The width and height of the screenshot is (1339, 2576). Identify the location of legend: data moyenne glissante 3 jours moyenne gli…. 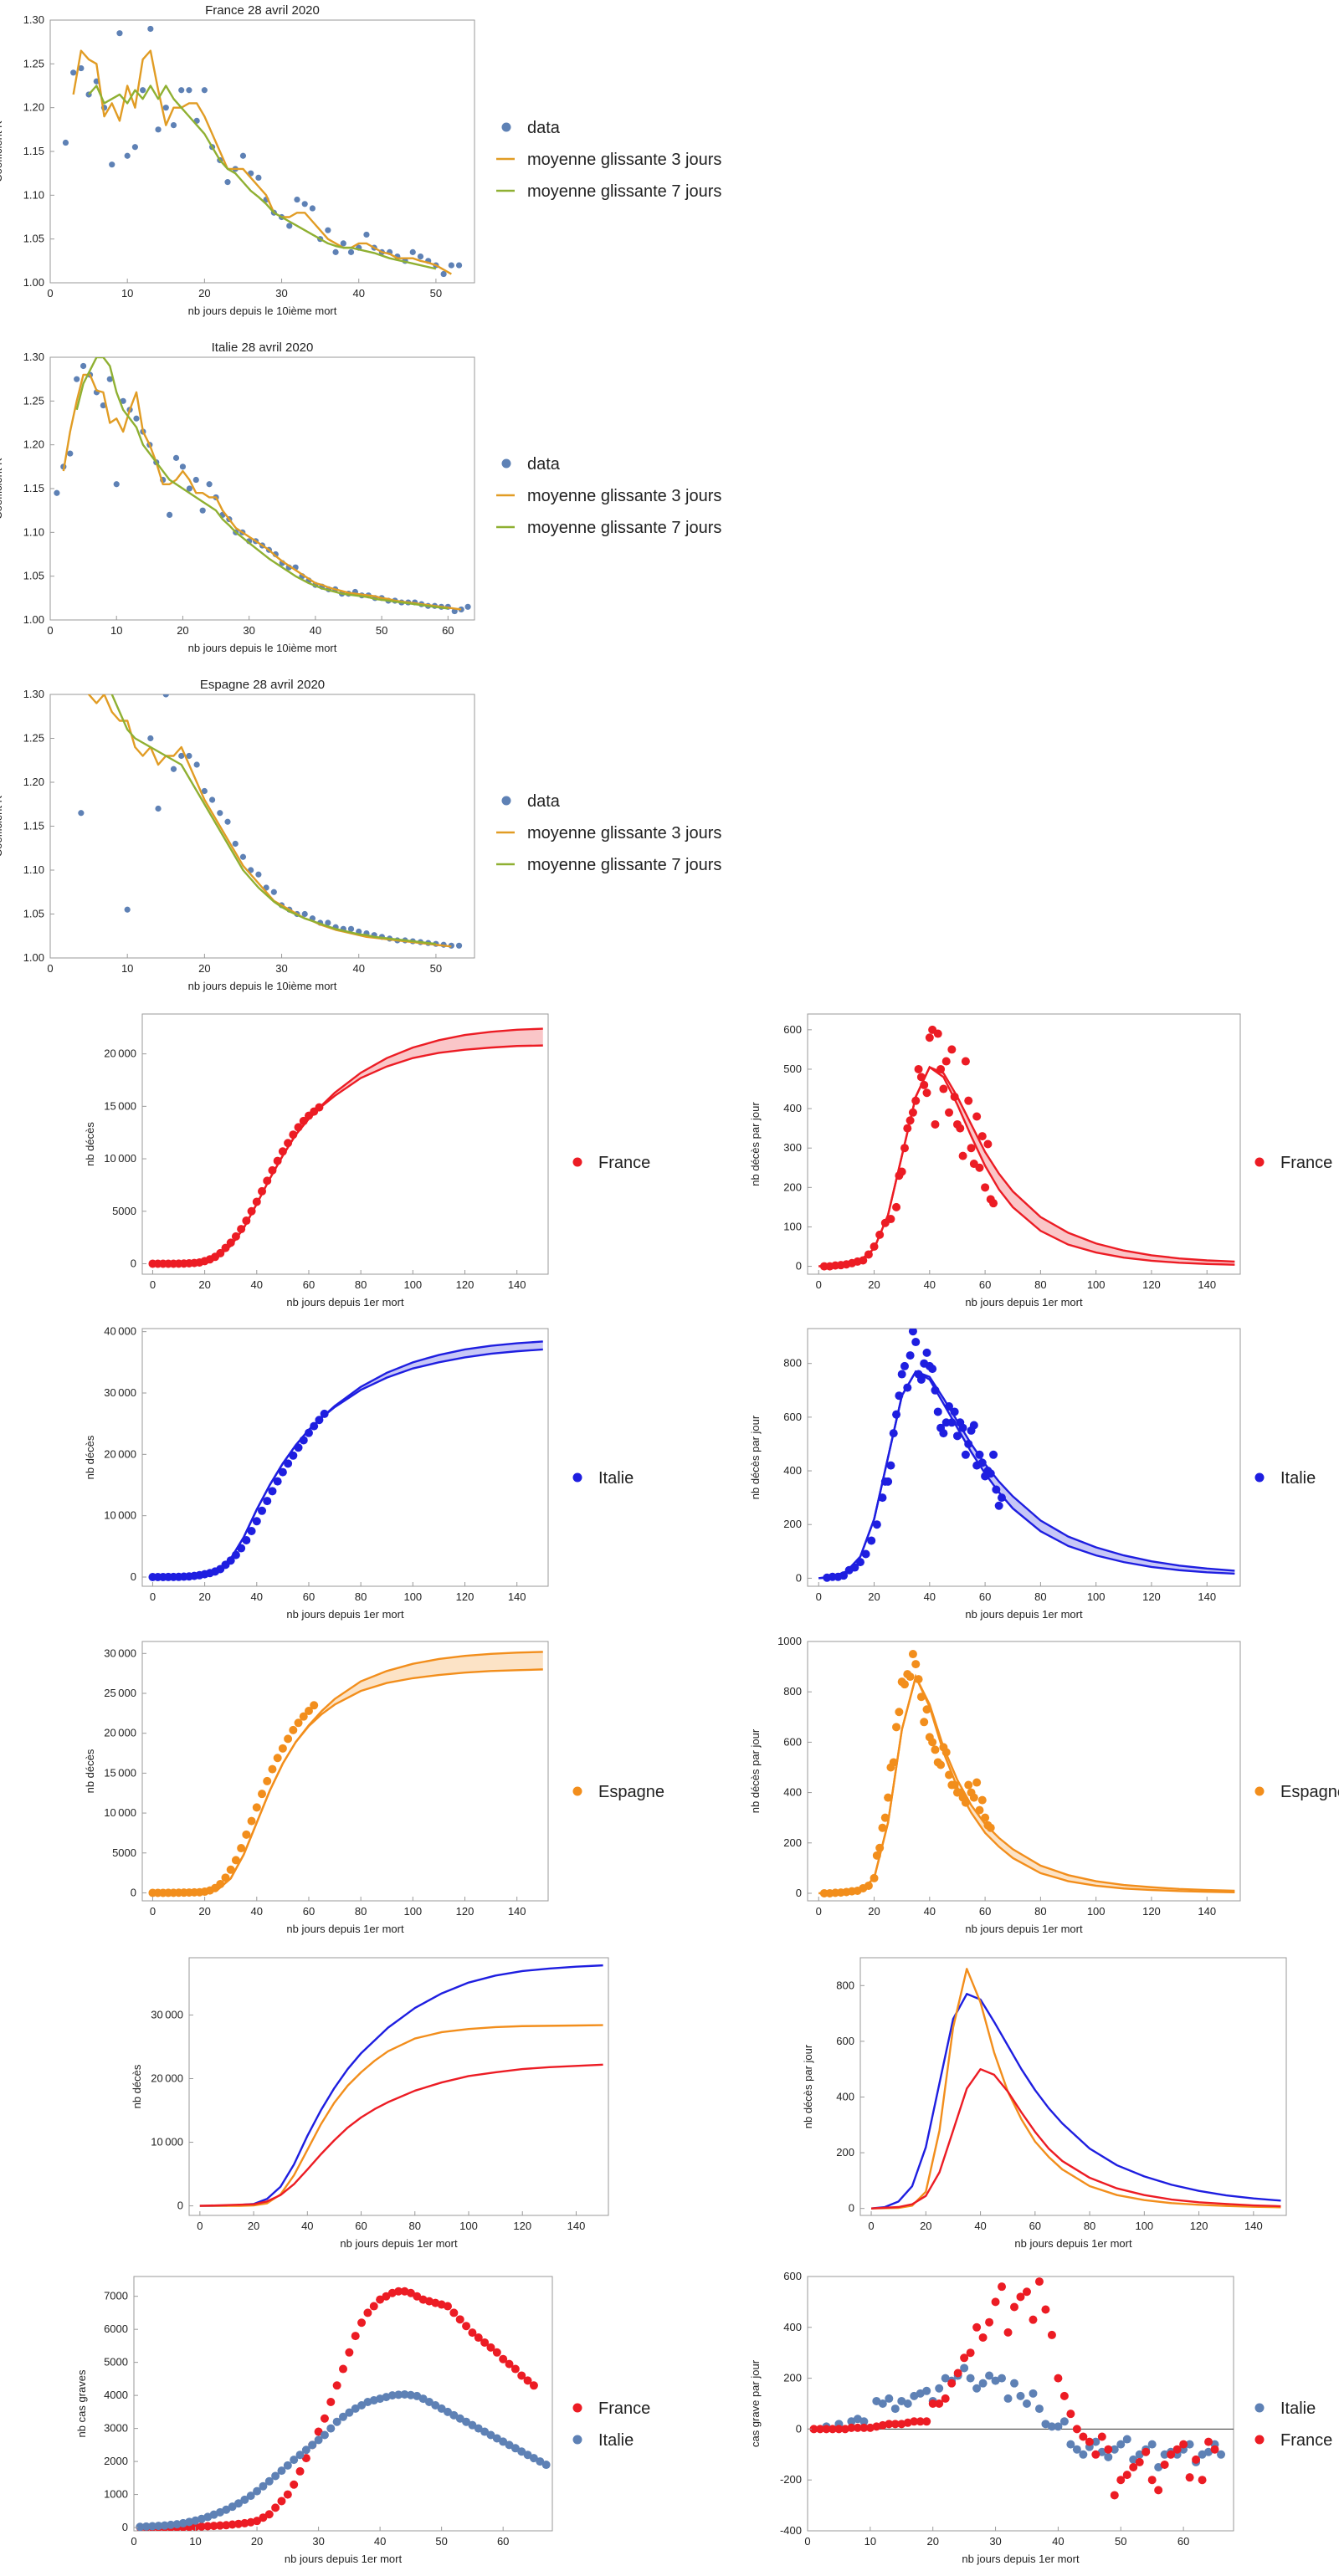
(608, 496).